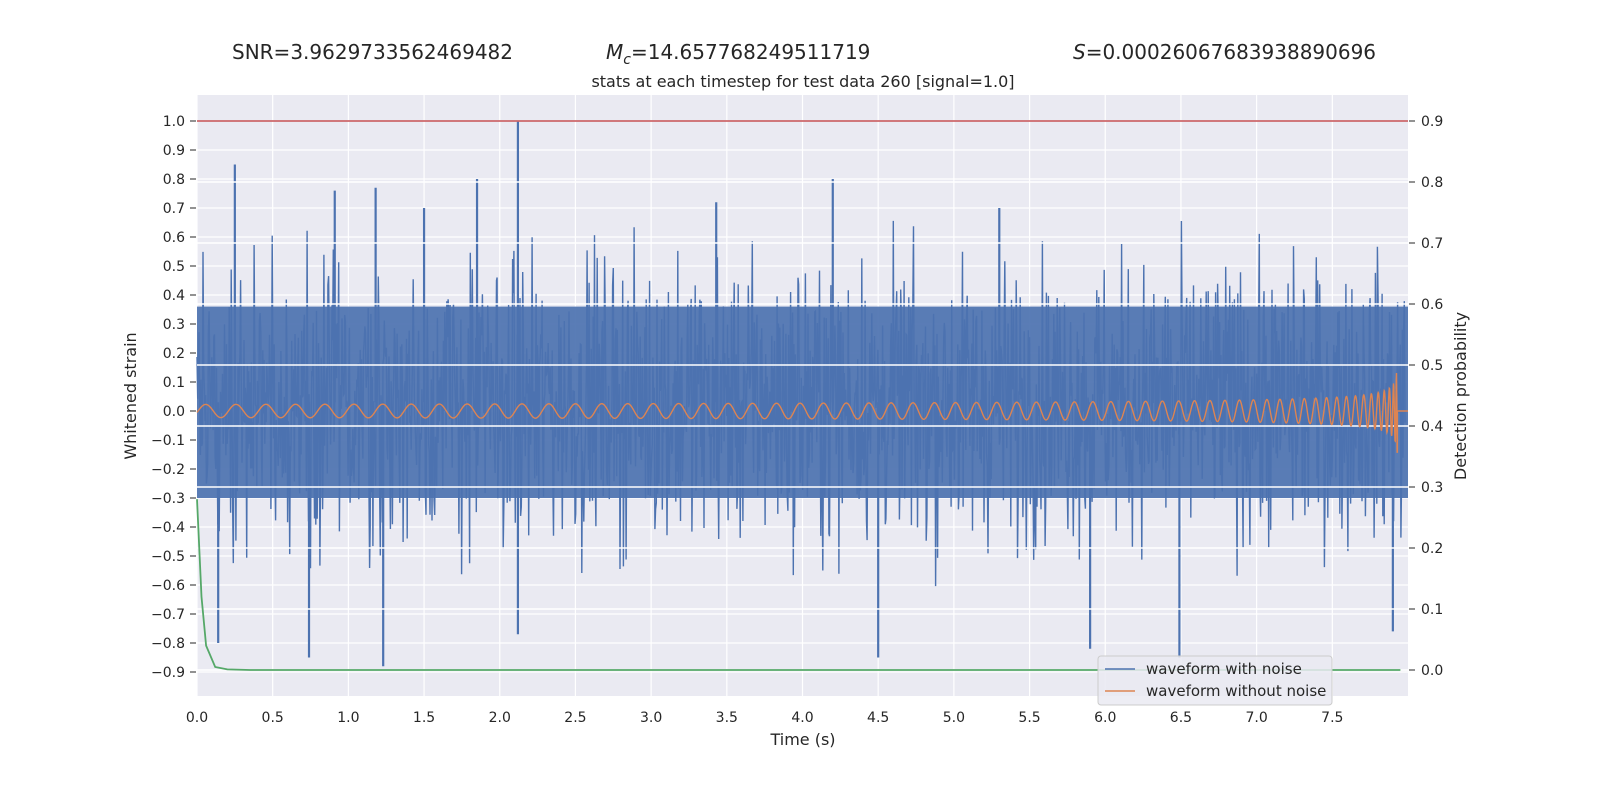 This screenshot has width=1600, height=800. I want to click on x-tick-label: 4.0, so click(802, 718).